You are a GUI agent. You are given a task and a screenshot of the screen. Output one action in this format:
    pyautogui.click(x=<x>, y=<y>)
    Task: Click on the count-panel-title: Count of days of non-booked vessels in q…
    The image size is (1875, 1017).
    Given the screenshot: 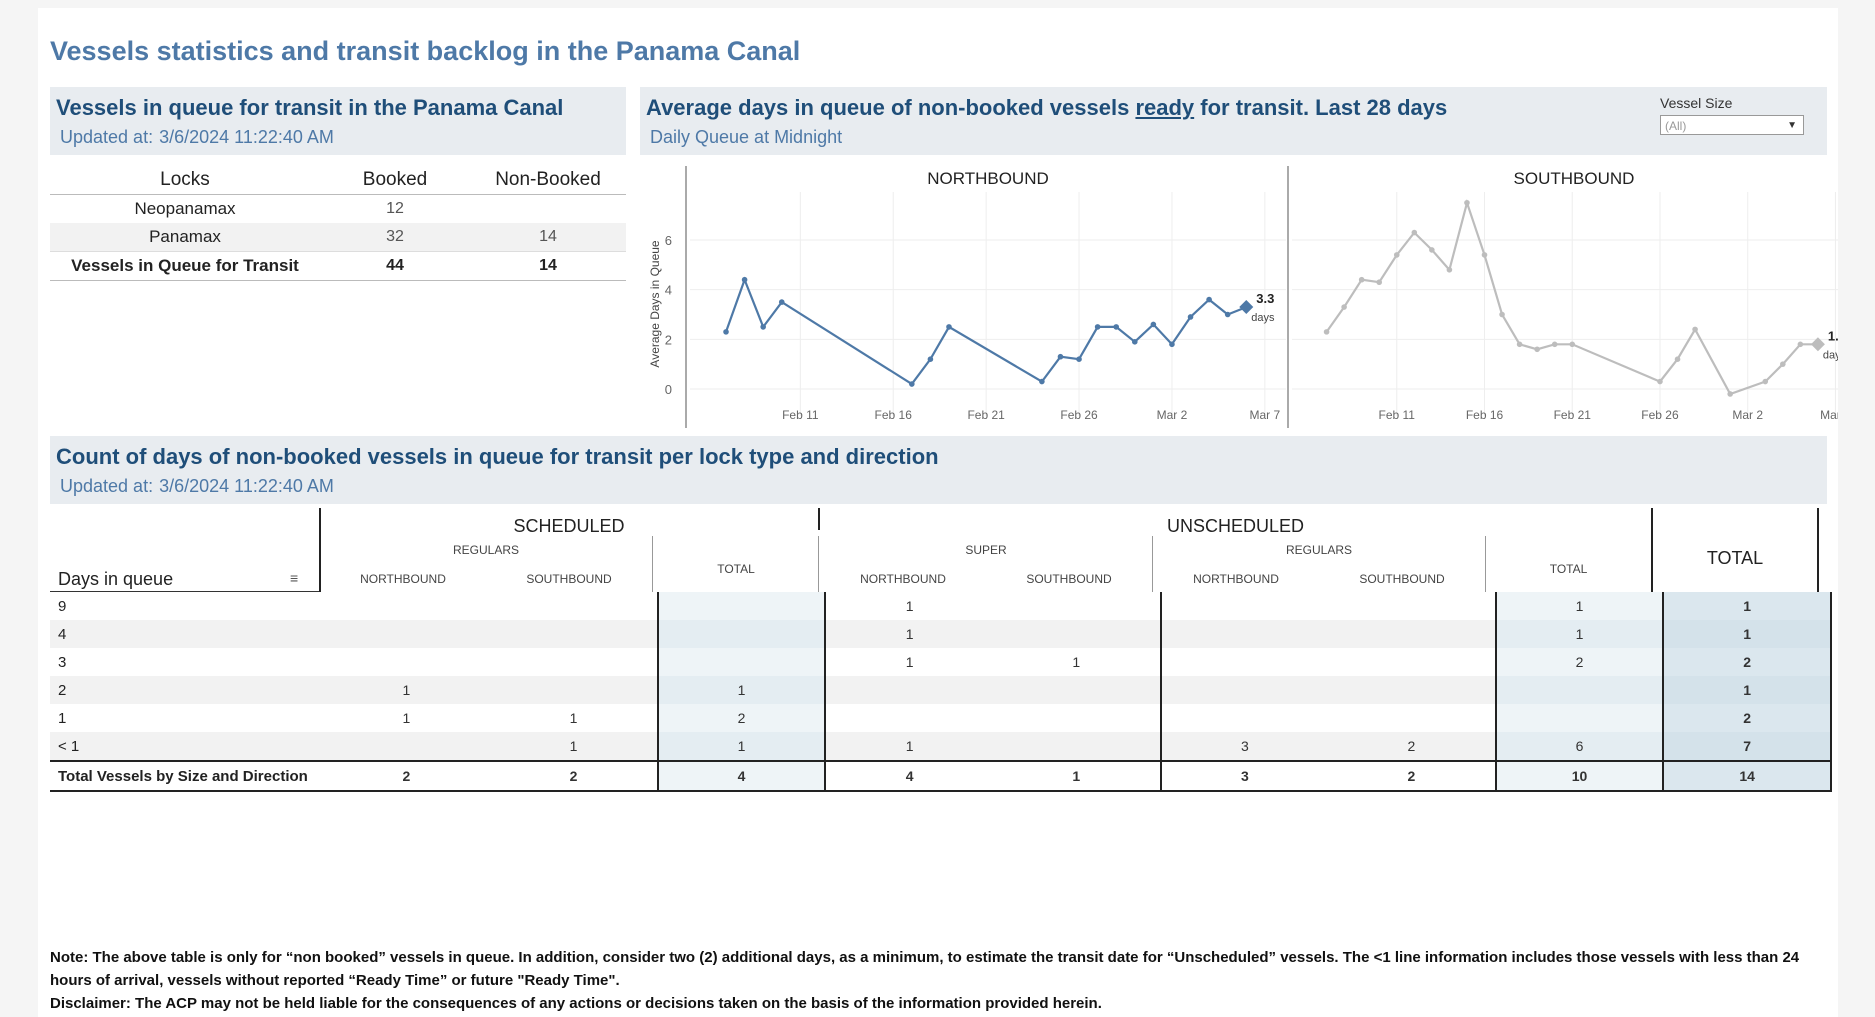 What is the action you would take?
    pyautogui.click(x=497, y=456)
    